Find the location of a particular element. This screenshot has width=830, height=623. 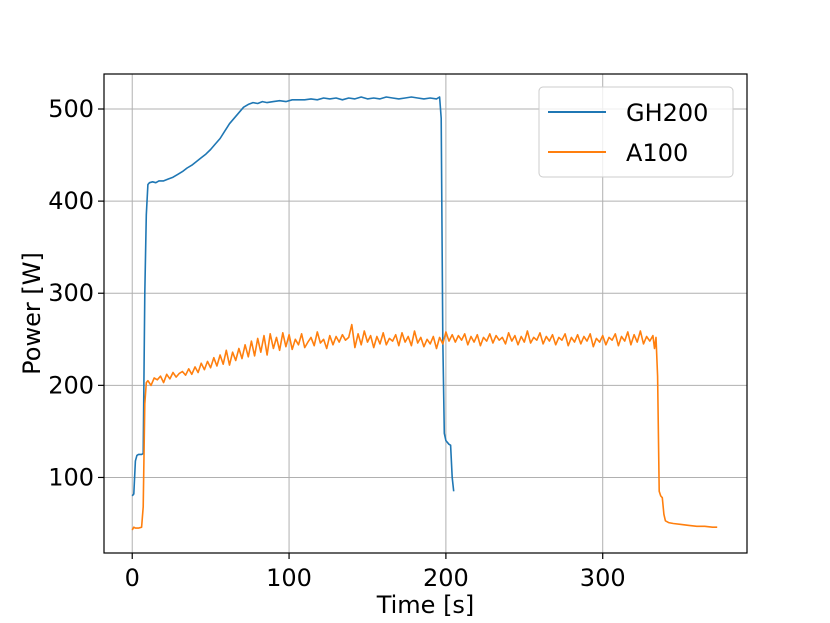

x-axis-label: Time [s] is located at coordinates (425, 605).